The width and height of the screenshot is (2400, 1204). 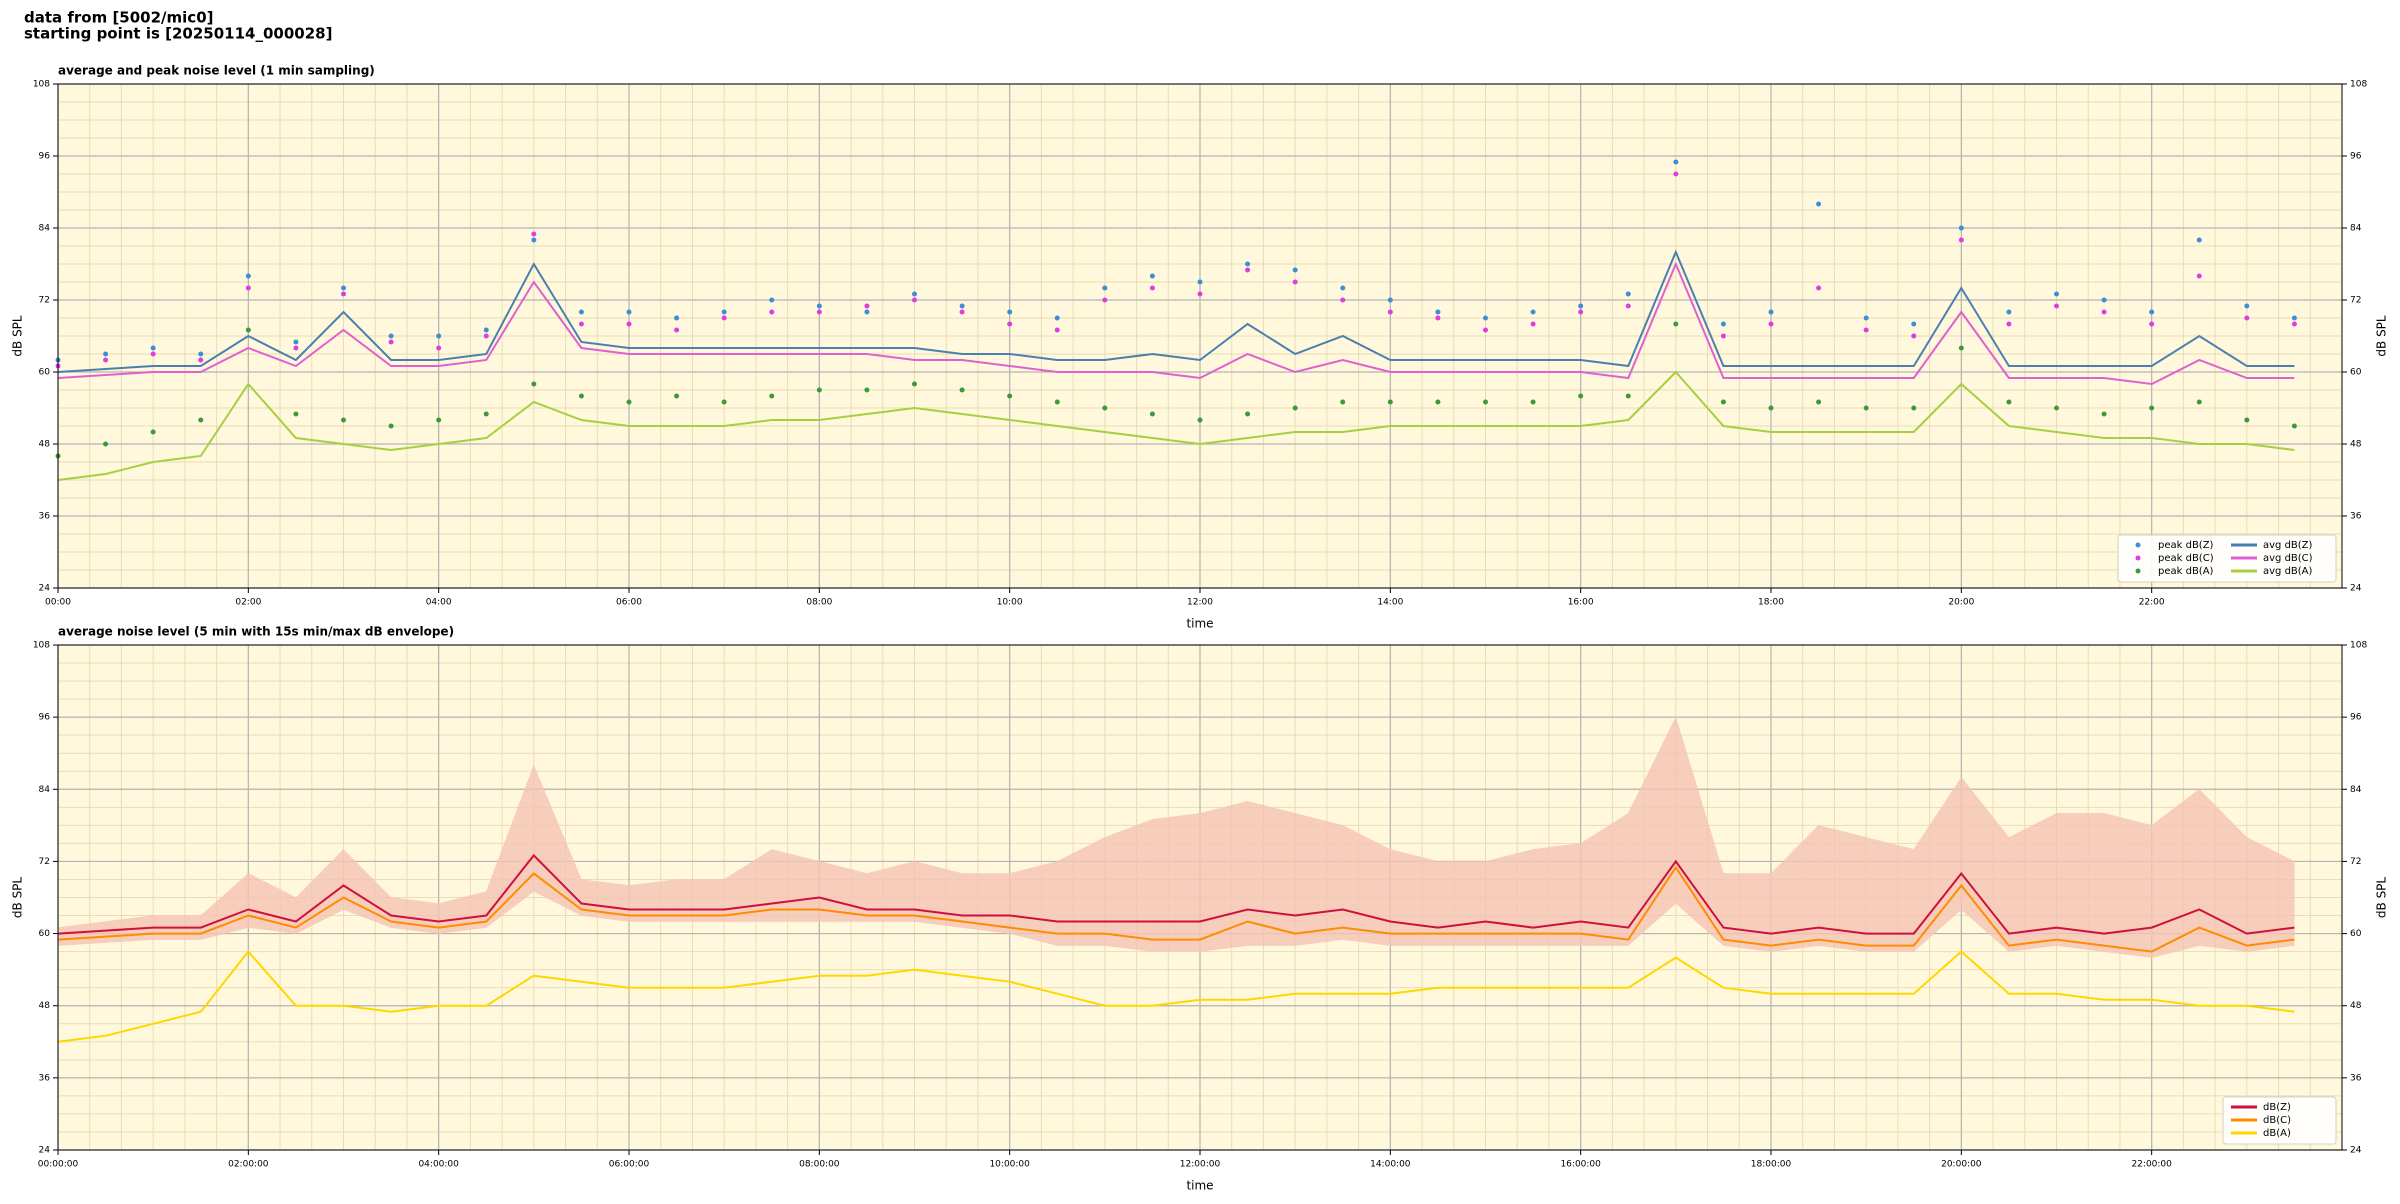 What do you see at coordinates (1390, 1165) in the screenshot?
I see `x-tick-label: 14:00:00` at bounding box center [1390, 1165].